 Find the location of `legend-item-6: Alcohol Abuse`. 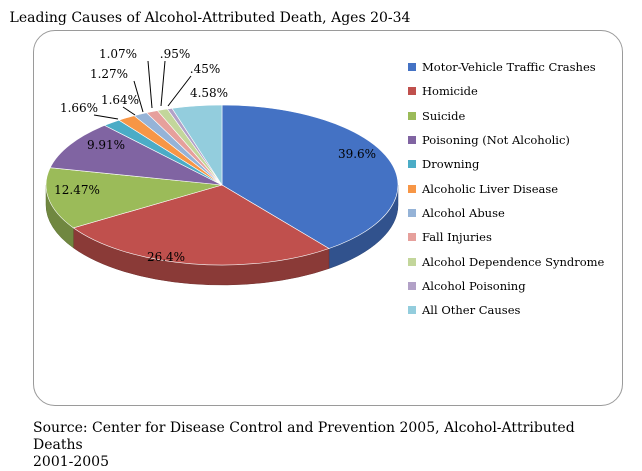

legend-item-6: Alcohol Abuse is located at coordinates (506, 213).